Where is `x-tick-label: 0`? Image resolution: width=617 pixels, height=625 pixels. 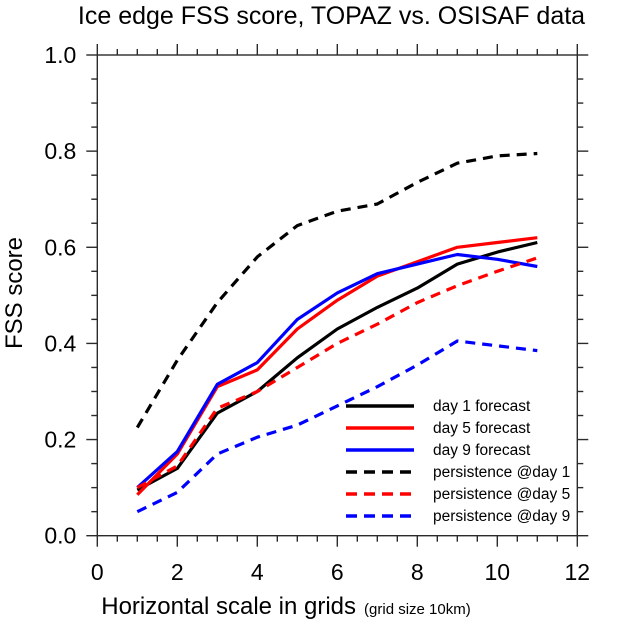
x-tick-label: 0 is located at coordinates (97, 572).